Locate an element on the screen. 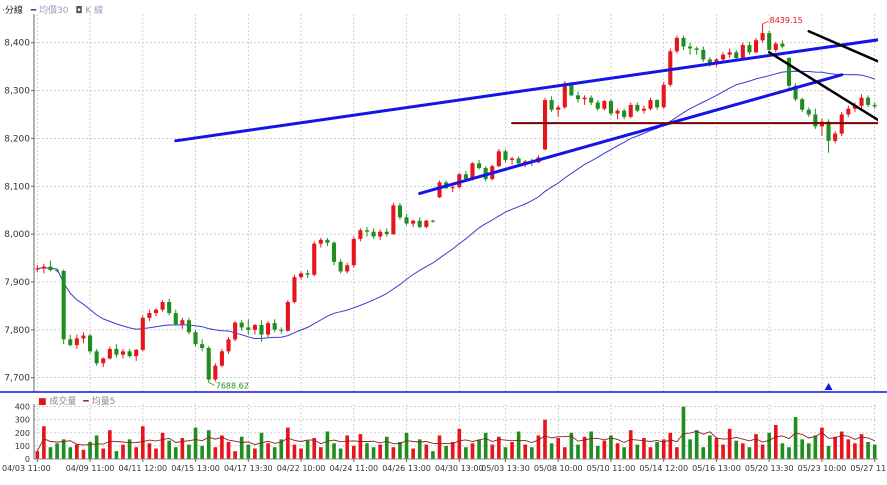 This screenshot has width=887, height=485. price-tick-label: 8,100 is located at coordinates (17, 187).